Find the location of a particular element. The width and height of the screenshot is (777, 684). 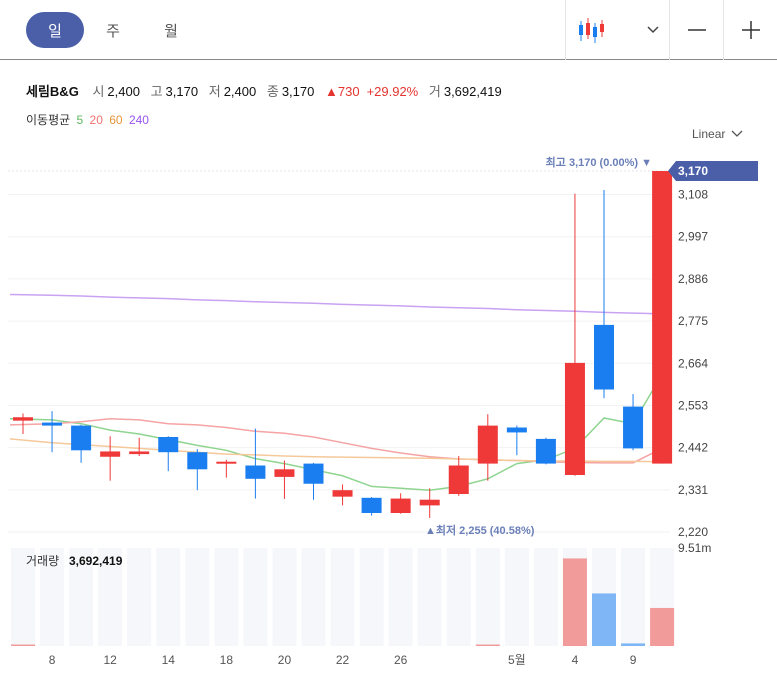

chart-tools is located at coordinates (671, 30).